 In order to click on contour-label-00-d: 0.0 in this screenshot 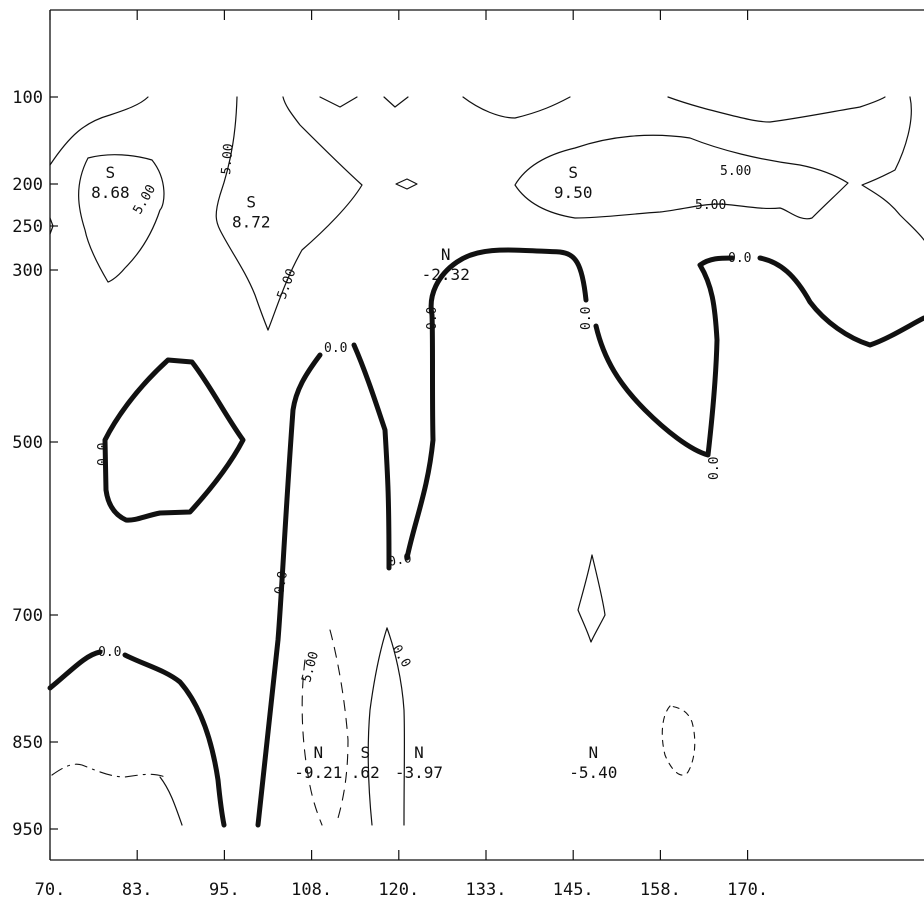, I will do `click(400, 560)`.